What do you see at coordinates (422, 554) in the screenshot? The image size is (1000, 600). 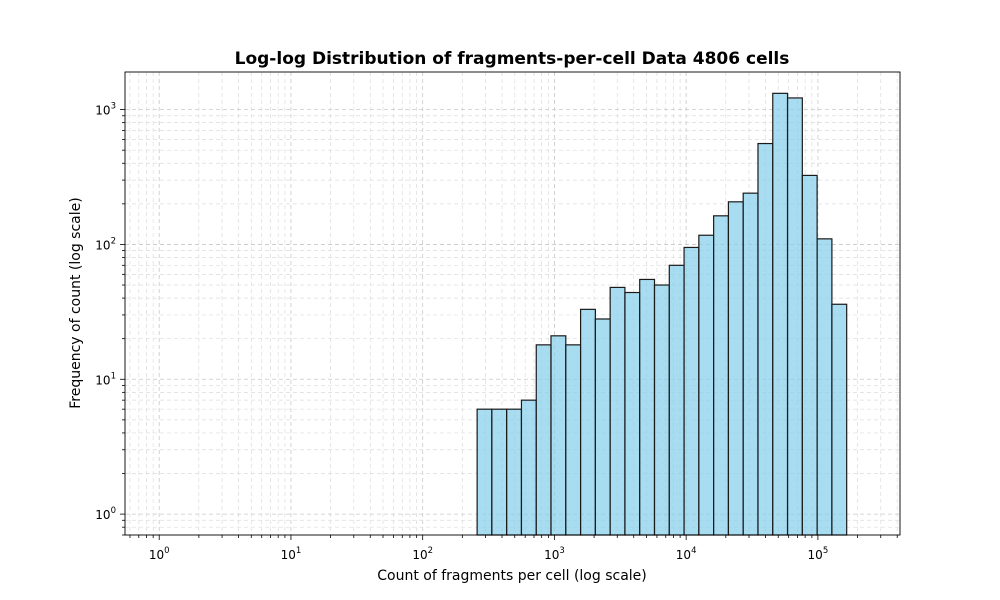 I see `x-tick-label: 10²` at bounding box center [422, 554].